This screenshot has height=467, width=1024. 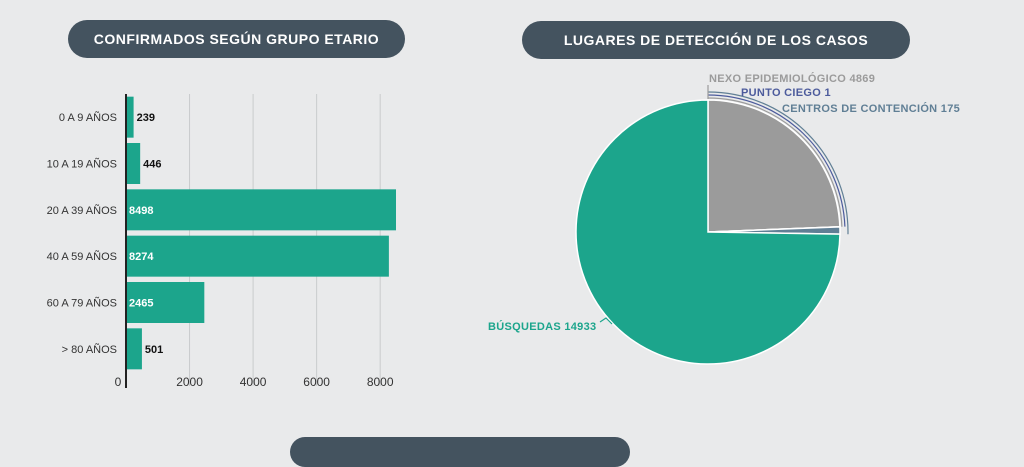 I want to click on category-label: 20 A 39 AÑOS, so click(x=82, y=210).